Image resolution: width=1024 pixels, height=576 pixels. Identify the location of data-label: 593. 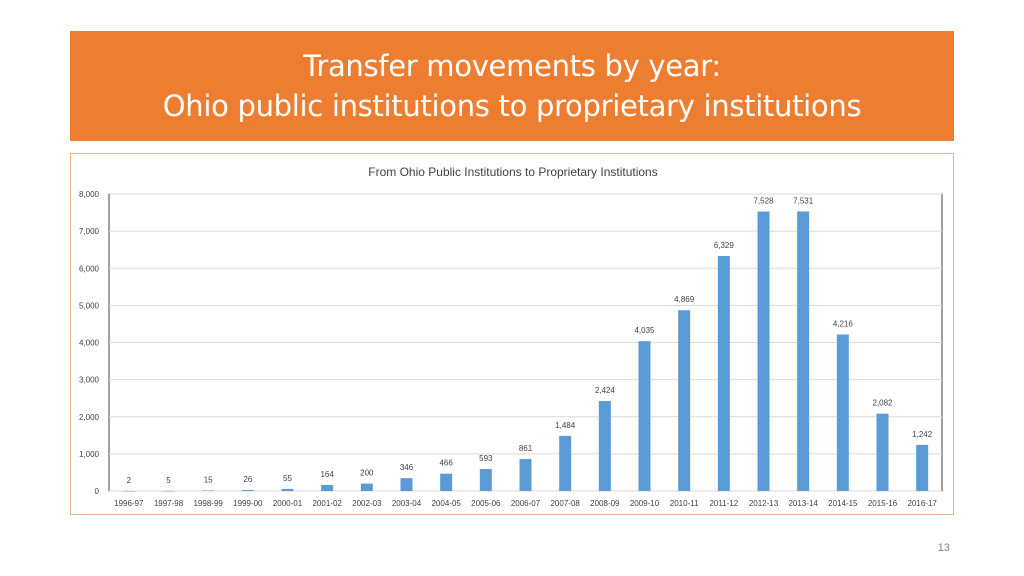
(486, 458).